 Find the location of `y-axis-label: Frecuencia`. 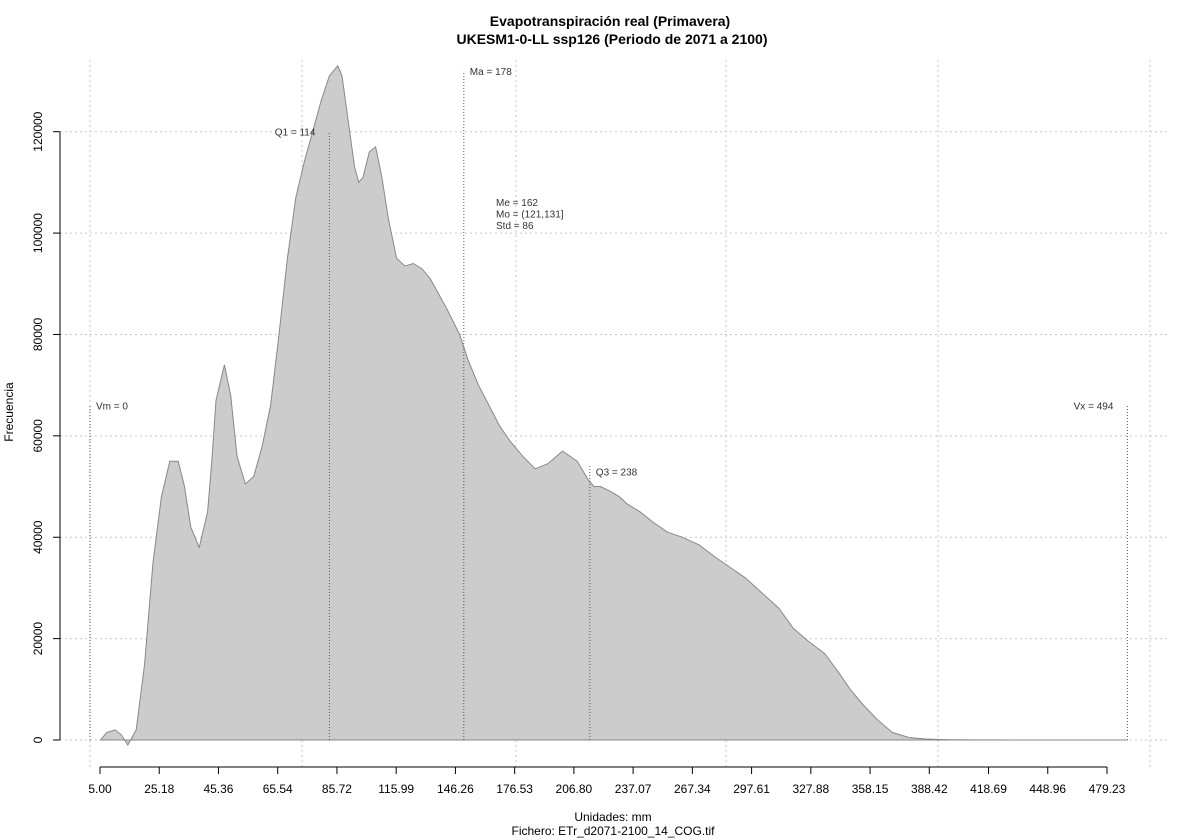

y-axis-label: Frecuencia is located at coordinates (9, 412).